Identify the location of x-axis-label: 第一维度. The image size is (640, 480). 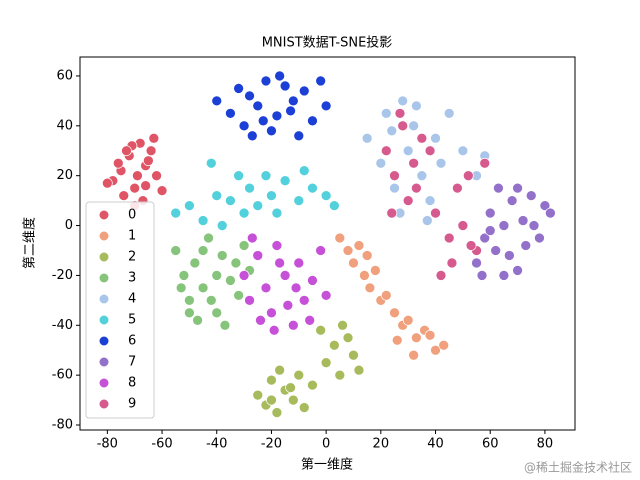
(327, 465).